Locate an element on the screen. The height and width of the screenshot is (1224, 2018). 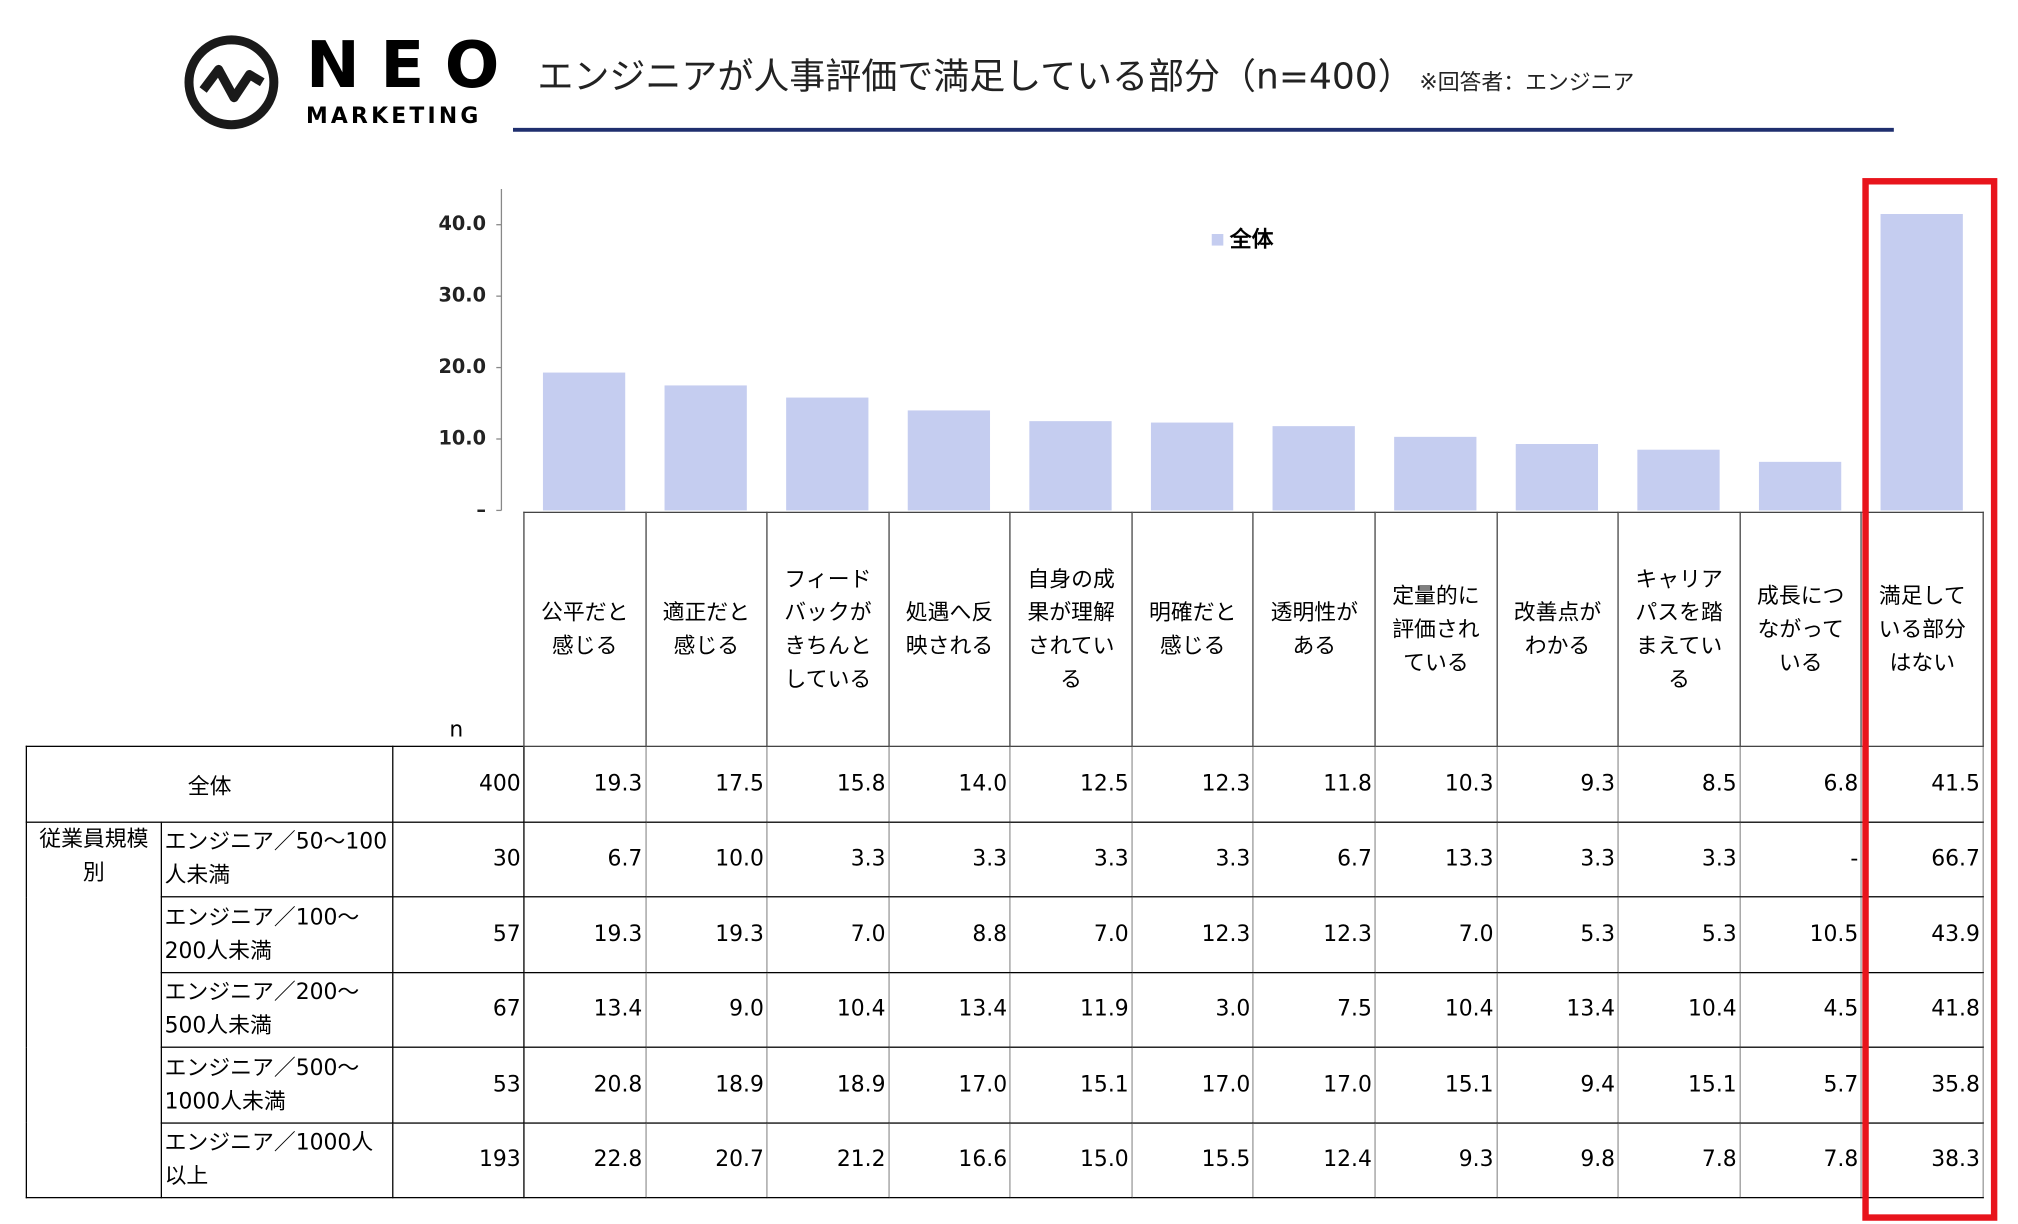
category-header: 成長につながっている is located at coordinates (1801, 629).